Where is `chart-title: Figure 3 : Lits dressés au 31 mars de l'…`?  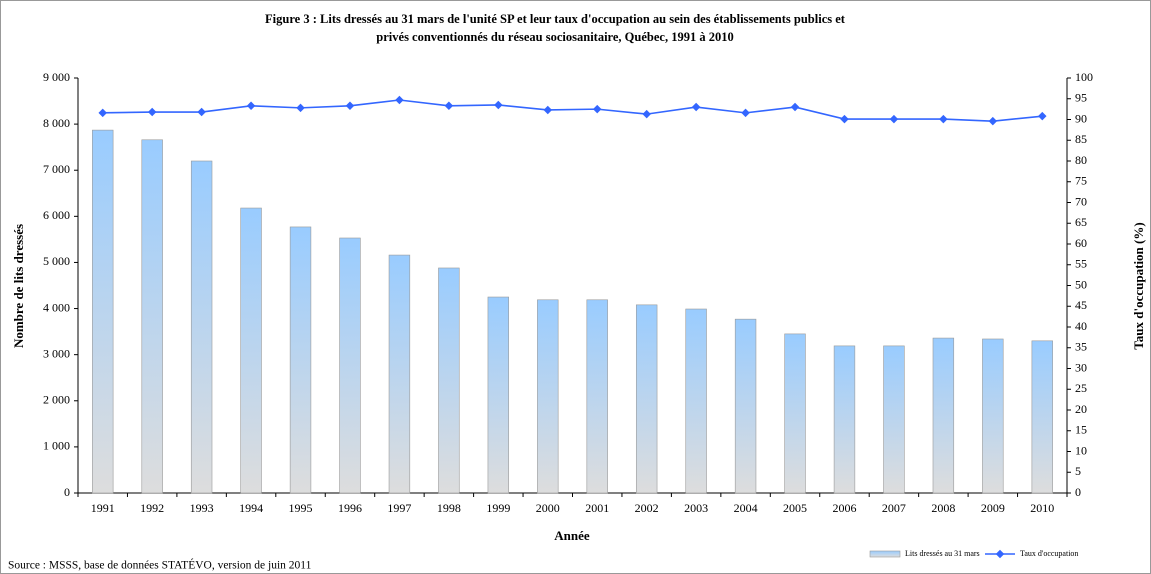 chart-title: Figure 3 : Lits dressés au 31 mars de l'… is located at coordinates (555, 19).